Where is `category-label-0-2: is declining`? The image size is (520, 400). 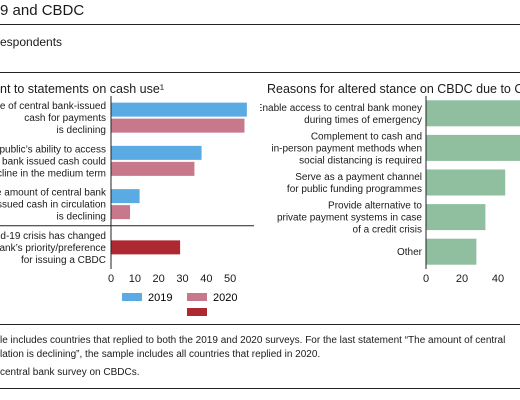 category-label-0-2: is declining is located at coordinates (81, 130).